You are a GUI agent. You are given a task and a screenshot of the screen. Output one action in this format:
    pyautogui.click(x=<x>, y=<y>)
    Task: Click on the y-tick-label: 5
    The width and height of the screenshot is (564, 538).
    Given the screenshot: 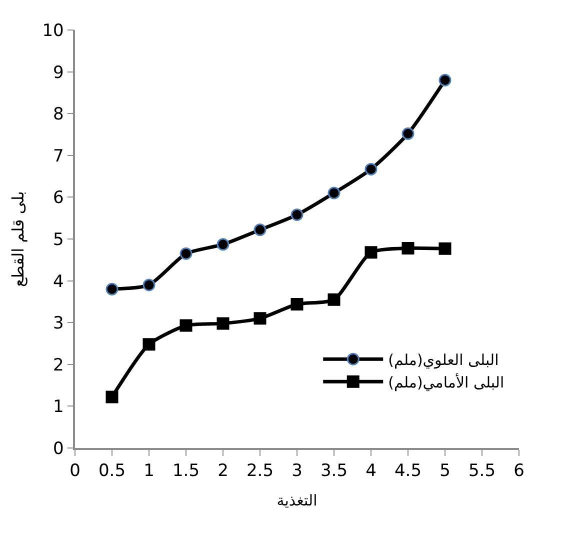 What is the action you would take?
    pyautogui.click(x=58, y=240)
    